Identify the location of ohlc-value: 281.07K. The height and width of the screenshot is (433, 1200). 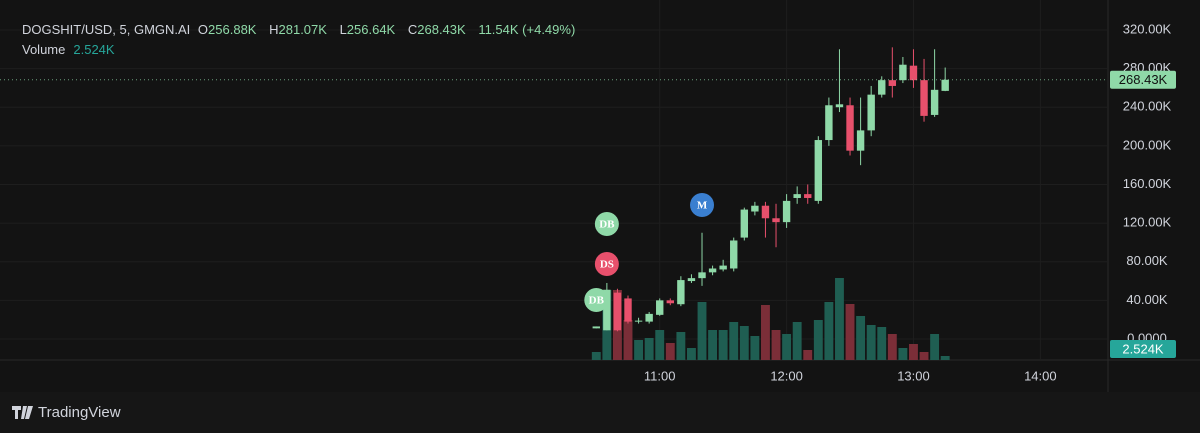
(302, 29).